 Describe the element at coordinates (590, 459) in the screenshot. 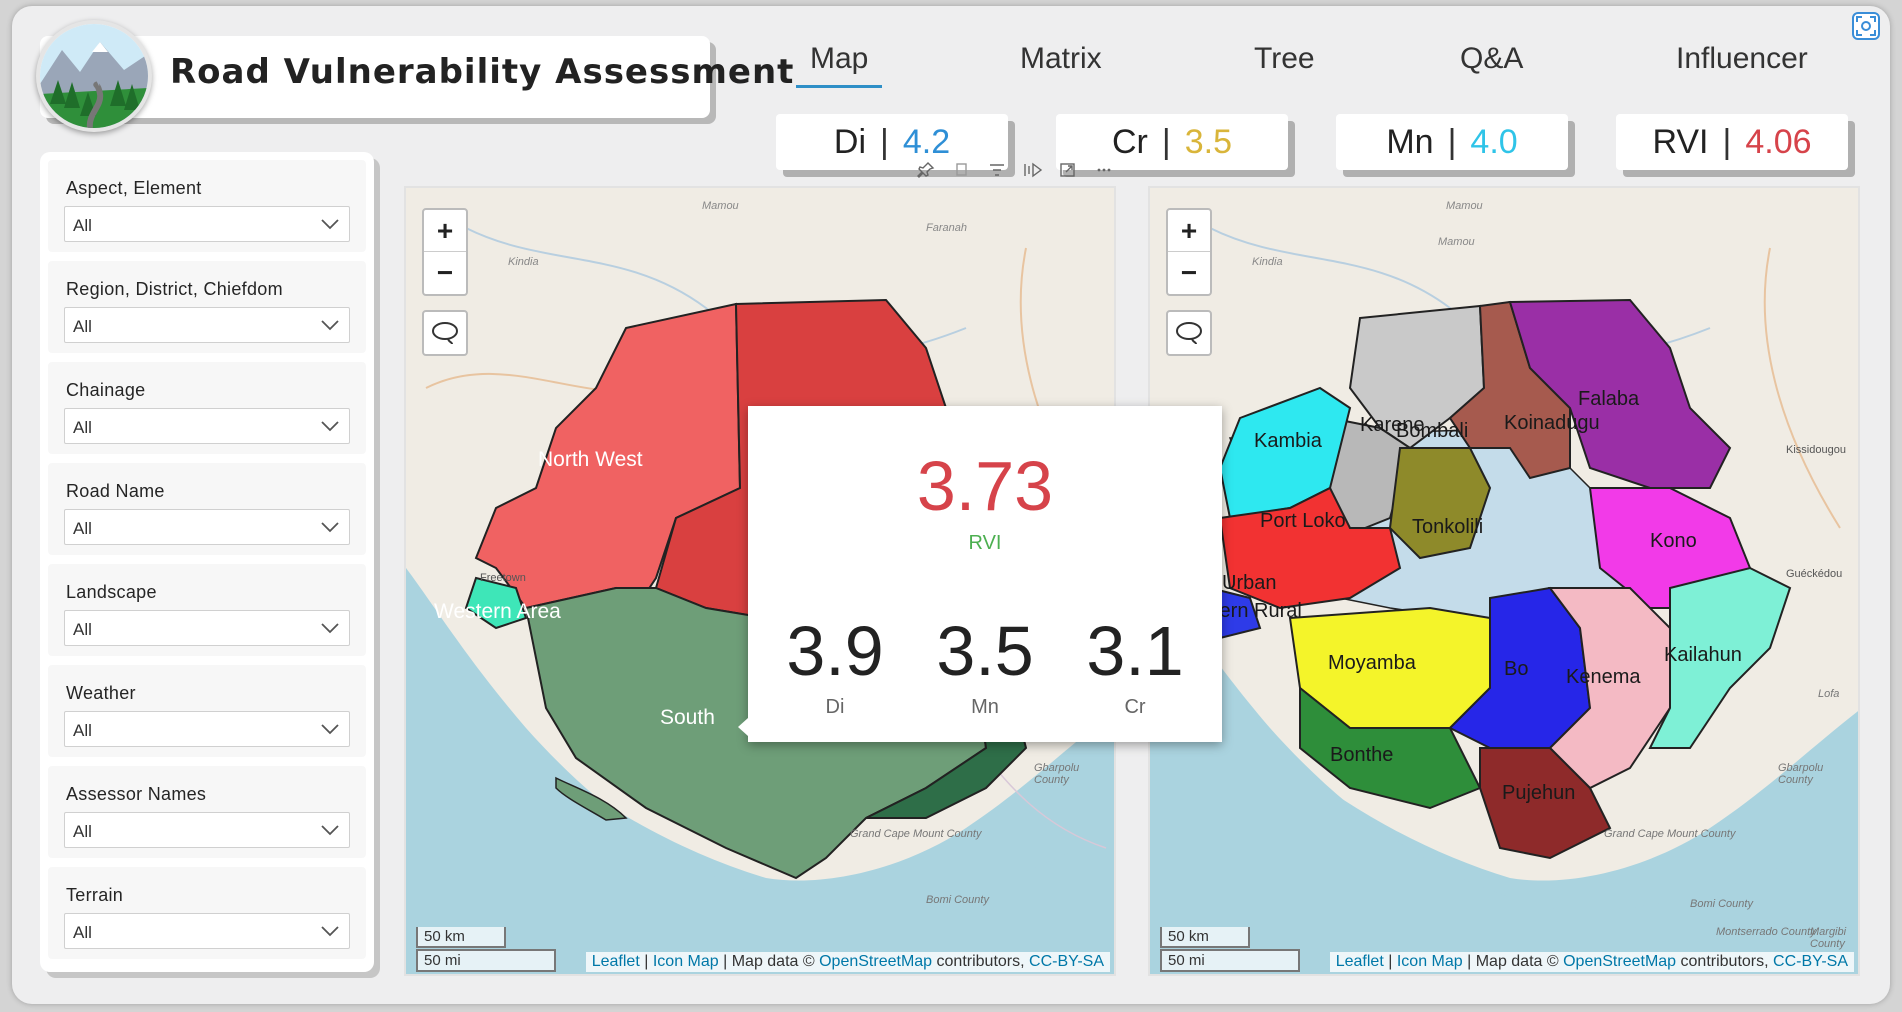

I see `region-label-north-west: North West` at that location.